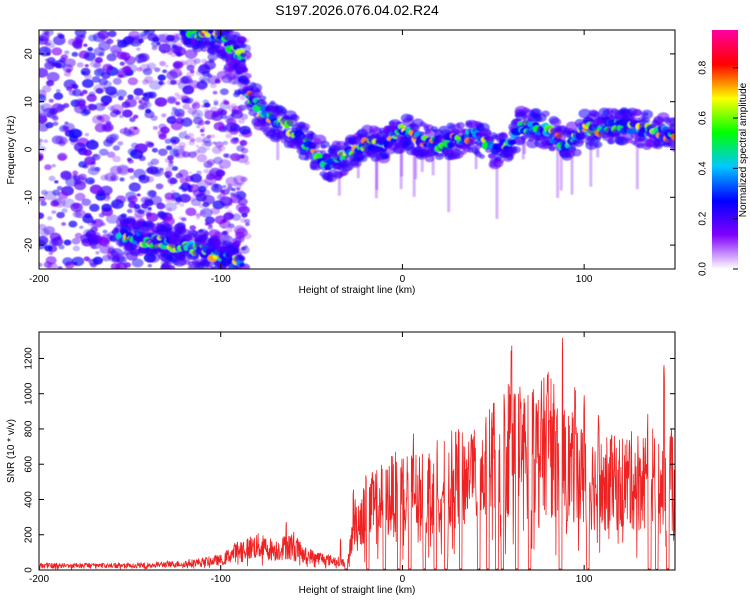 This screenshot has width=750, height=600. I want to click on spectrogram-streak, so click(637, 164).